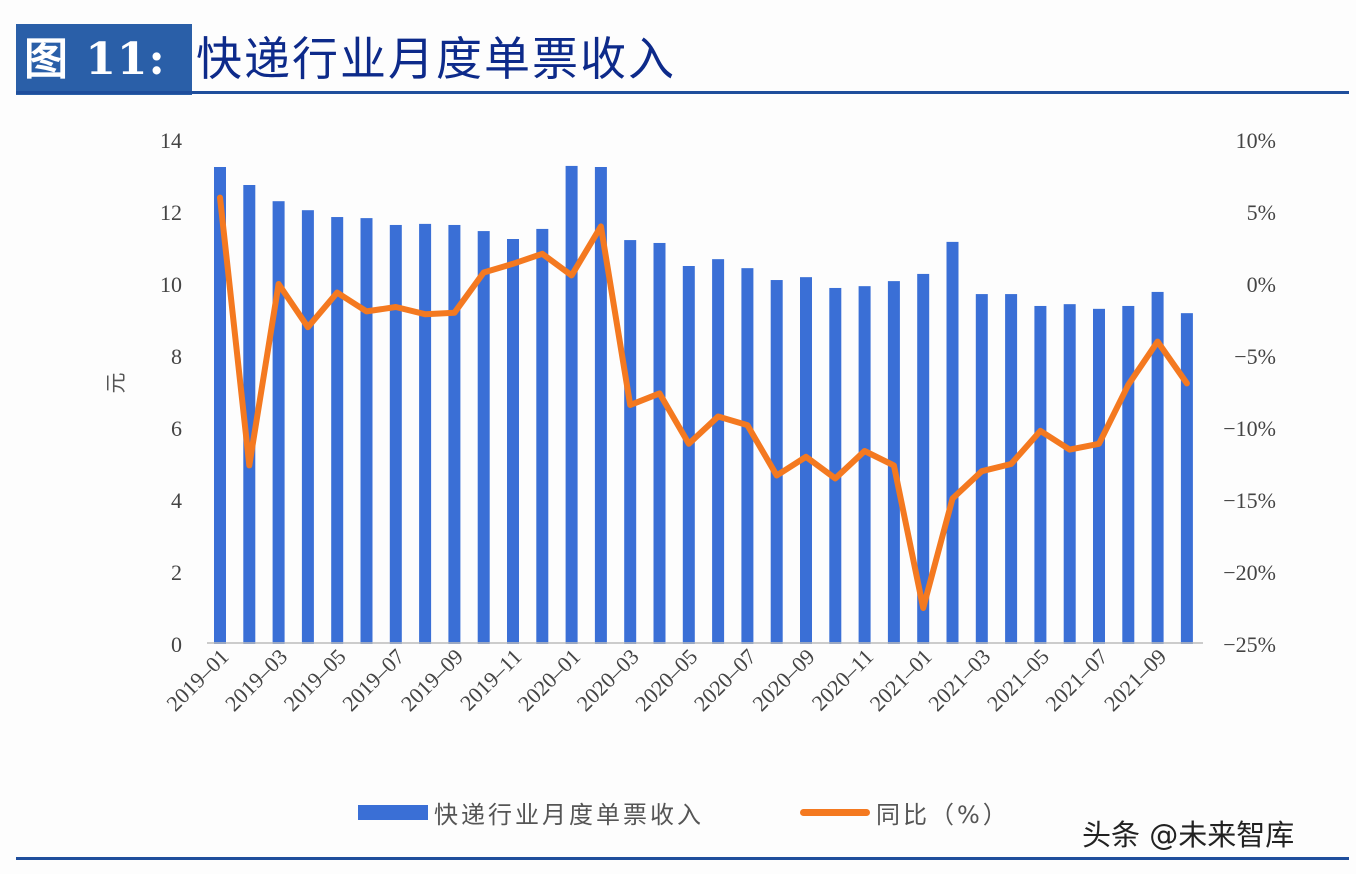 This screenshot has height=874, width=1356. Describe the element at coordinates (171, 212) in the screenshot. I see `left-tick-label: 12` at that location.